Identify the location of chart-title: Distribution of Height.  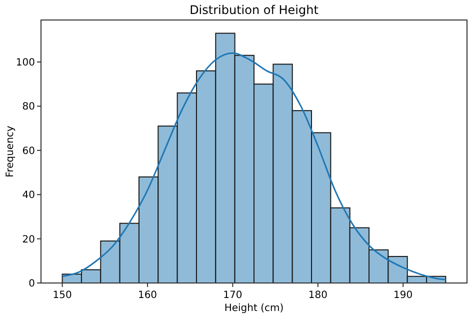
(254, 10).